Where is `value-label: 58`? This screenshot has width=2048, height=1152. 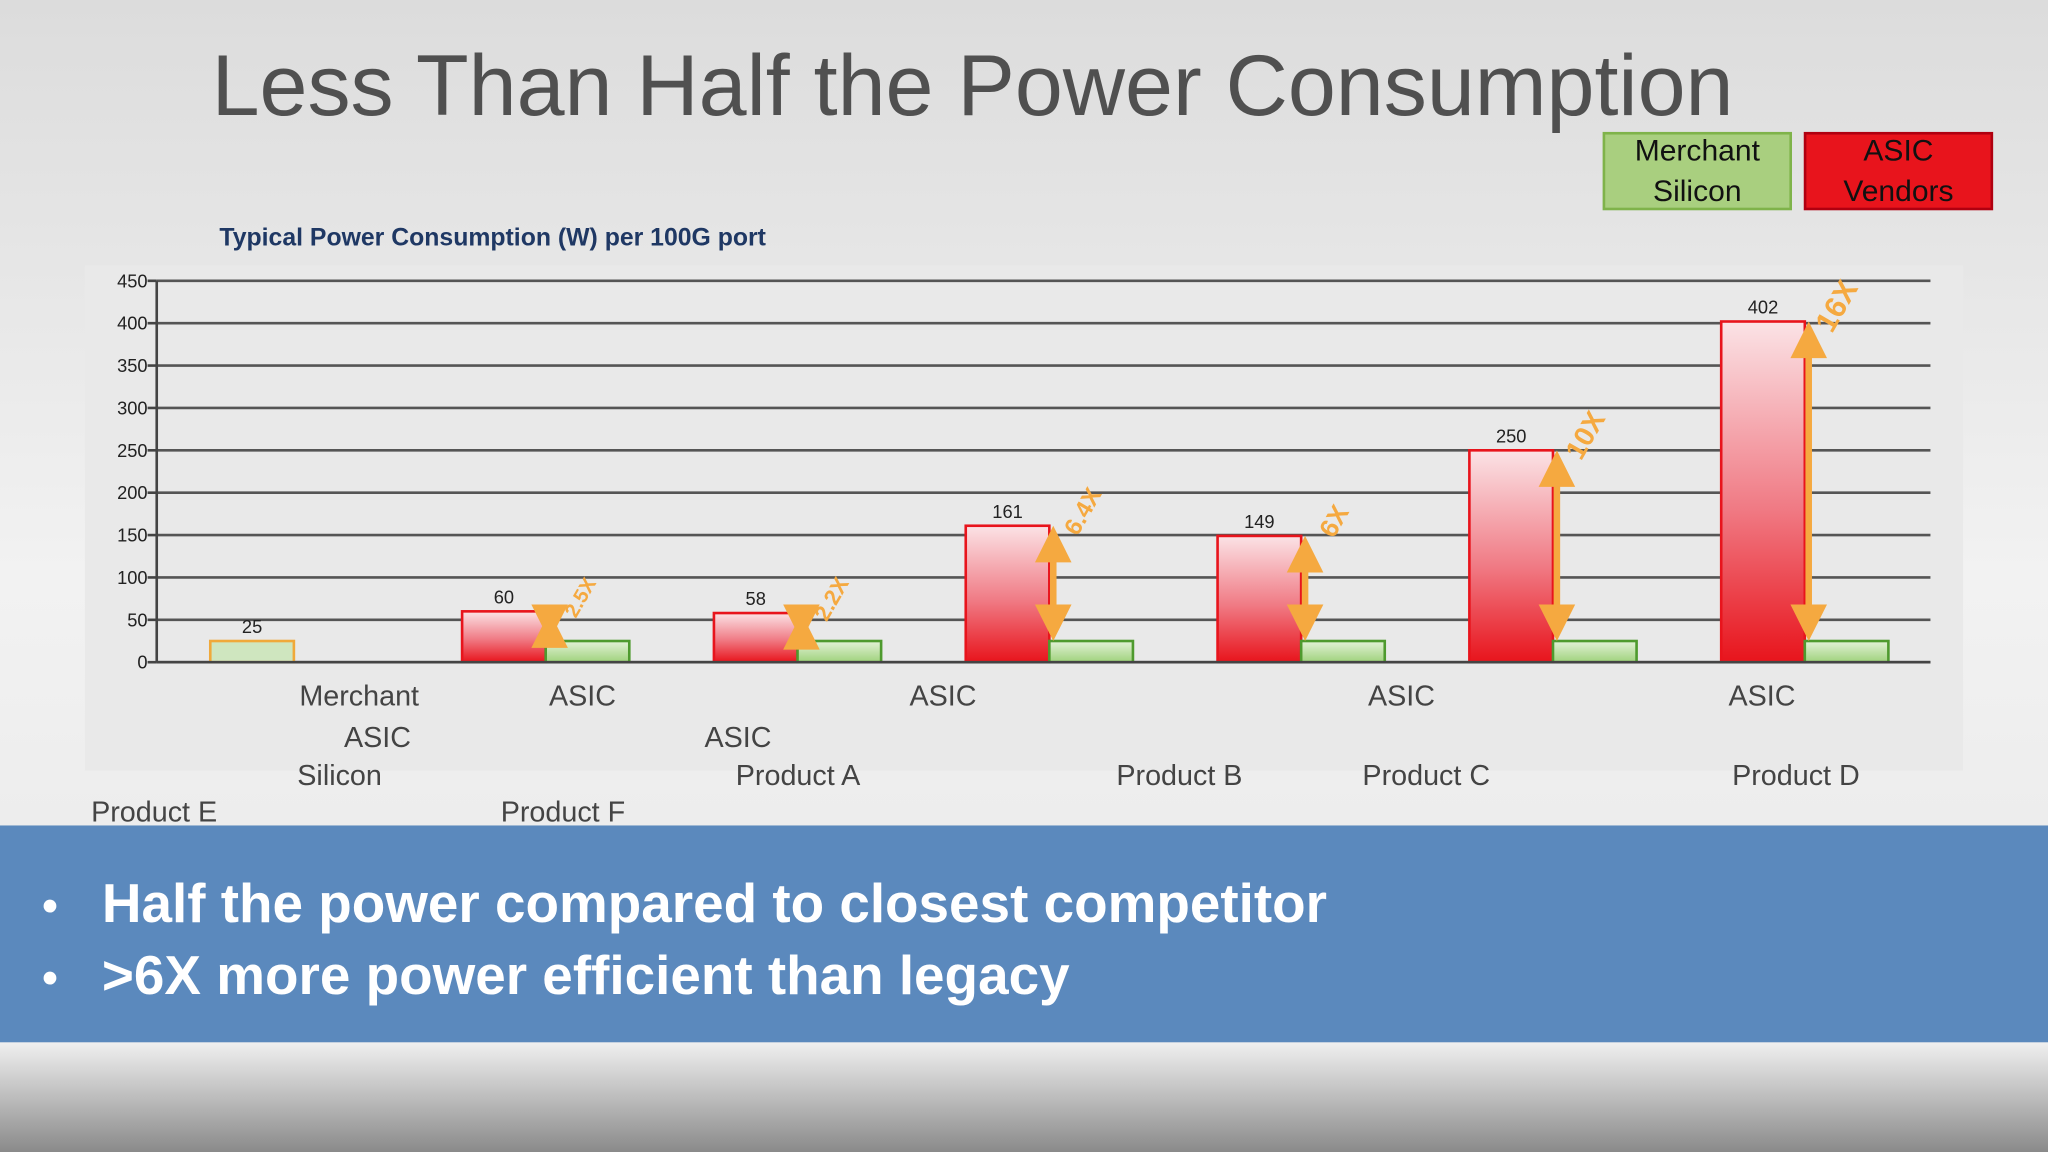
value-label: 58 is located at coordinates (756, 598).